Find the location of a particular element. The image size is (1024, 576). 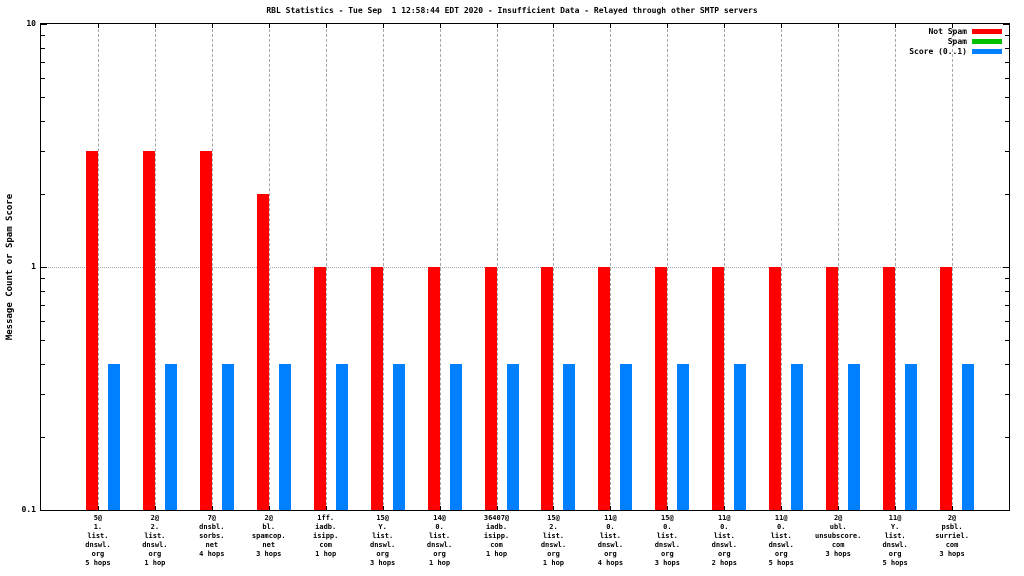

legend-label: Score (0..1) is located at coordinates (938, 51).